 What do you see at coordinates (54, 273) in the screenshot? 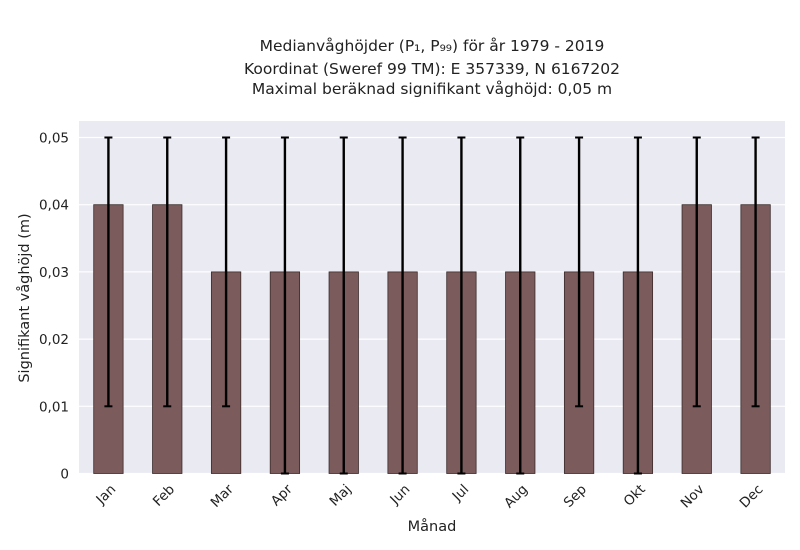
I see `y-tick-label: 0,03` at bounding box center [54, 273].